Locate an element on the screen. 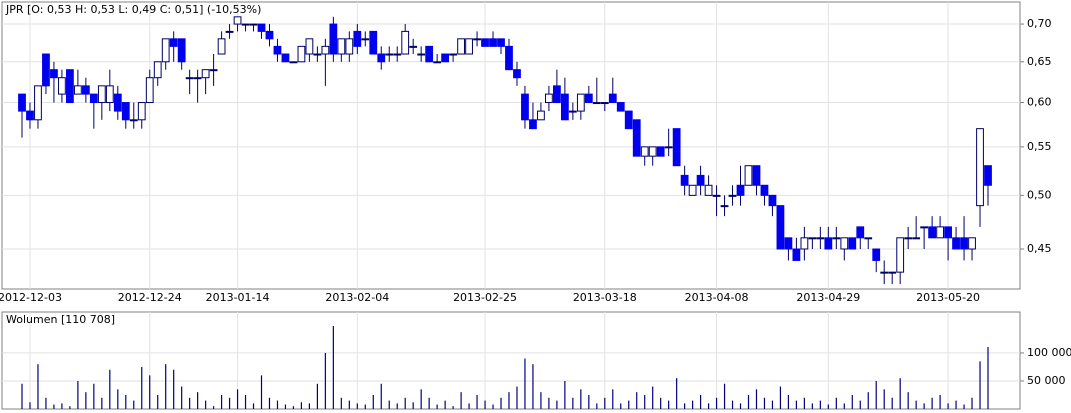 This screenshot has height=413, width=1071. x-tick-label: 2012-12-24 is located at coordinates (150, 297).